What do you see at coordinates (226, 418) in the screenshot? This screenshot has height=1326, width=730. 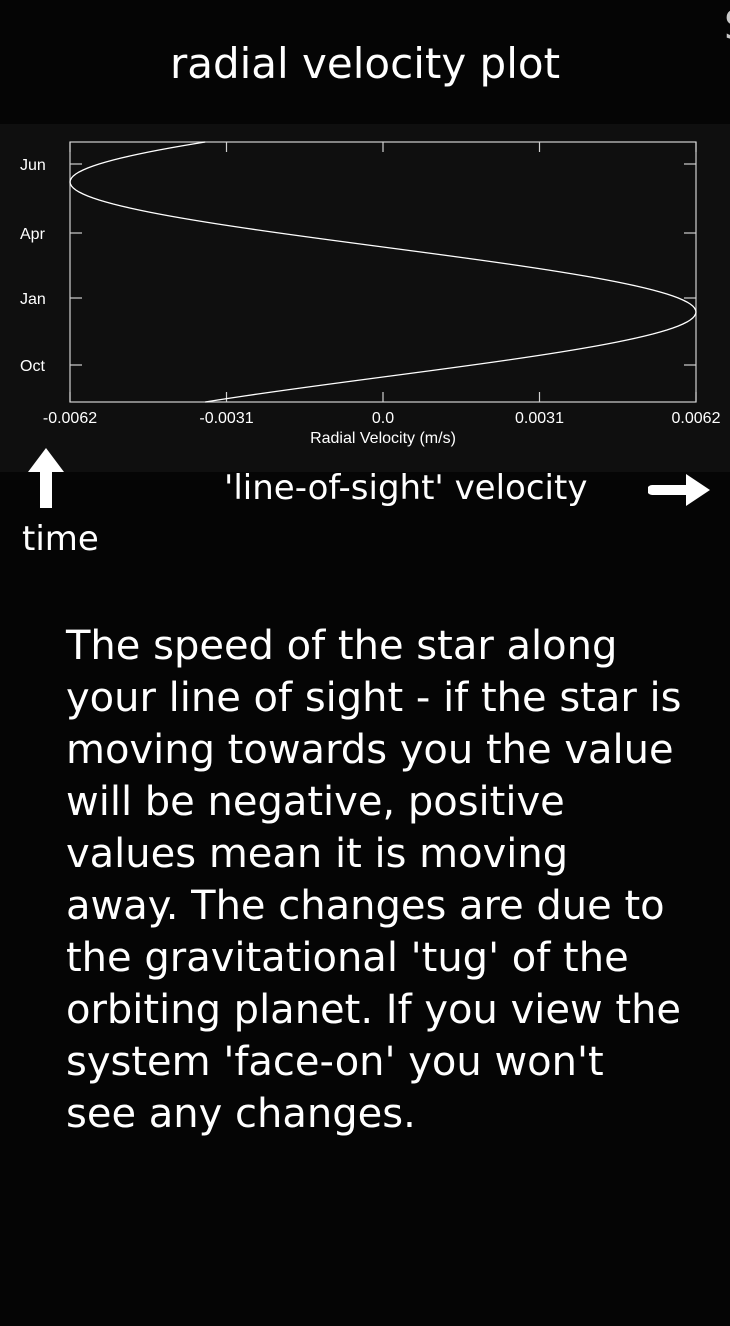 I see `x-tick-label: -0.0031` at bounding box center [226, 418].